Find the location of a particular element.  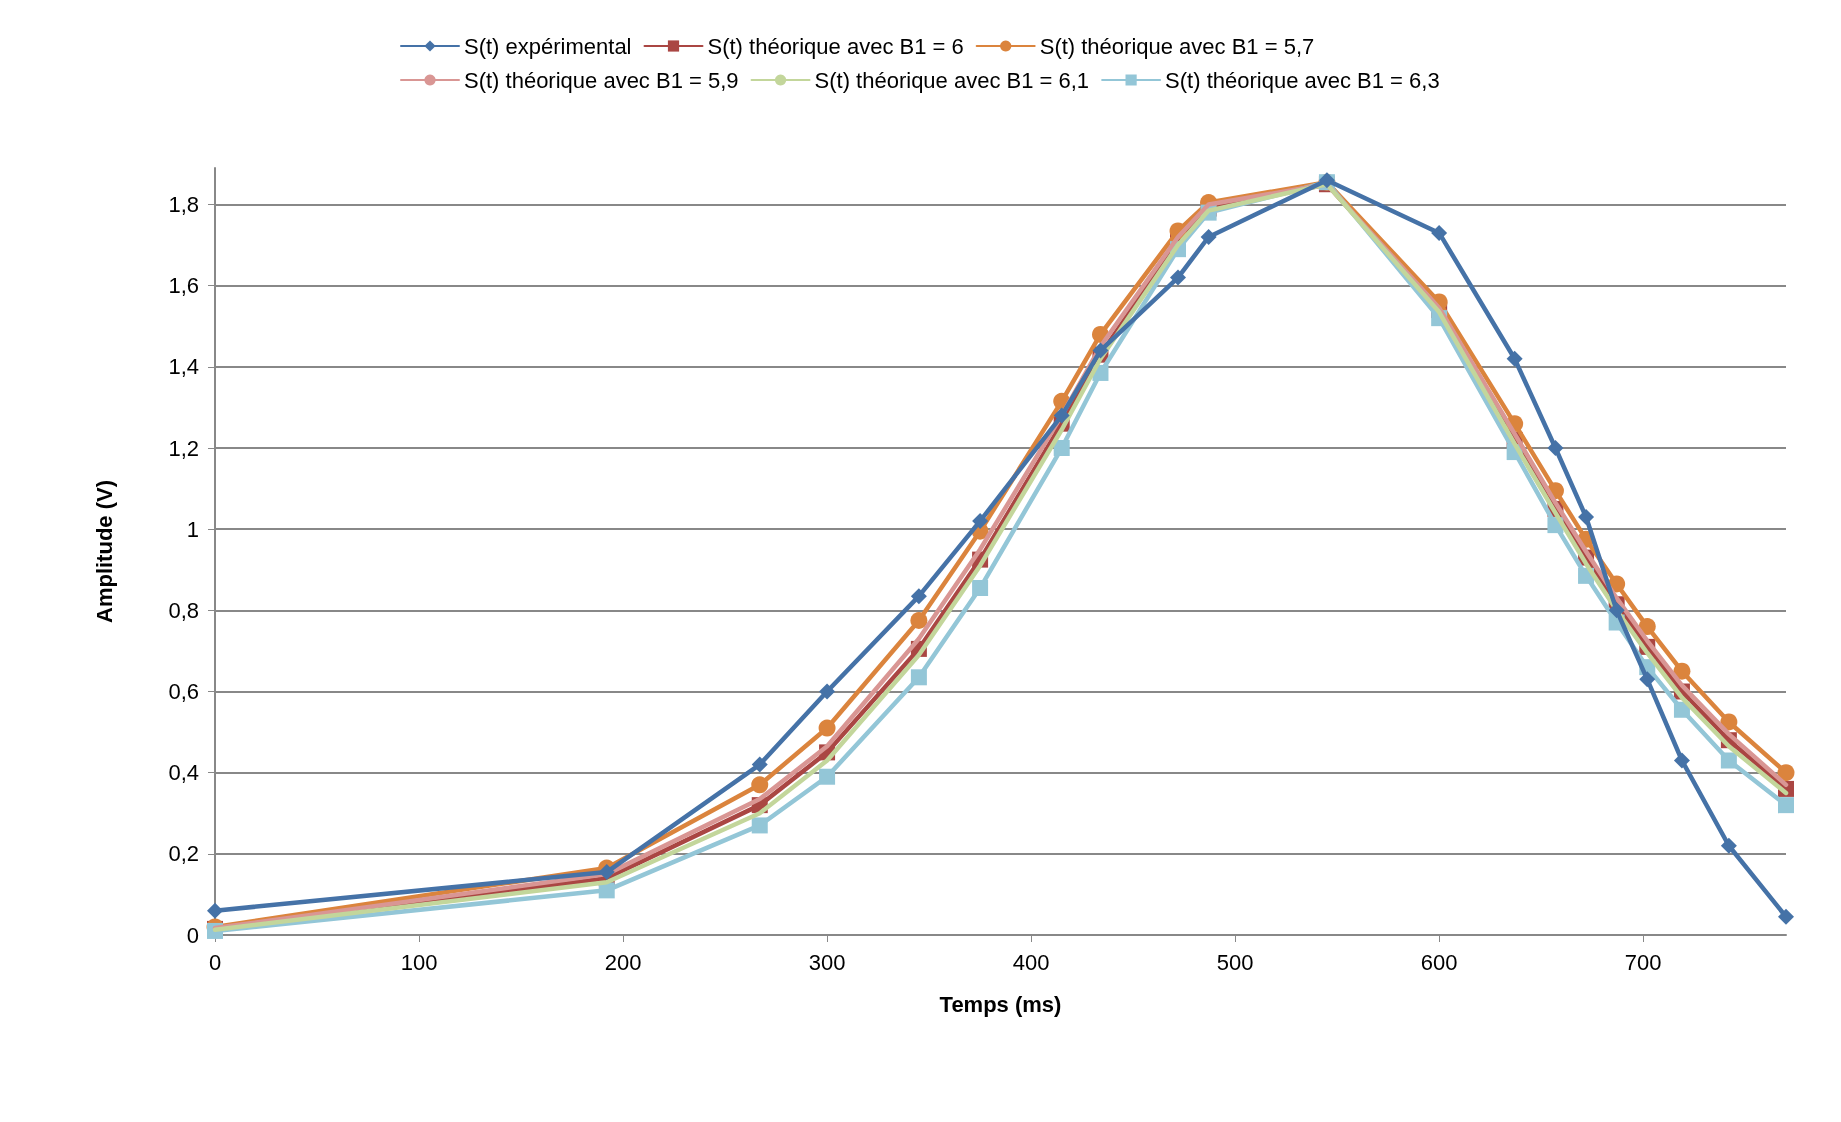

x-tick-label: 300 is located at coordinates (827, 962).